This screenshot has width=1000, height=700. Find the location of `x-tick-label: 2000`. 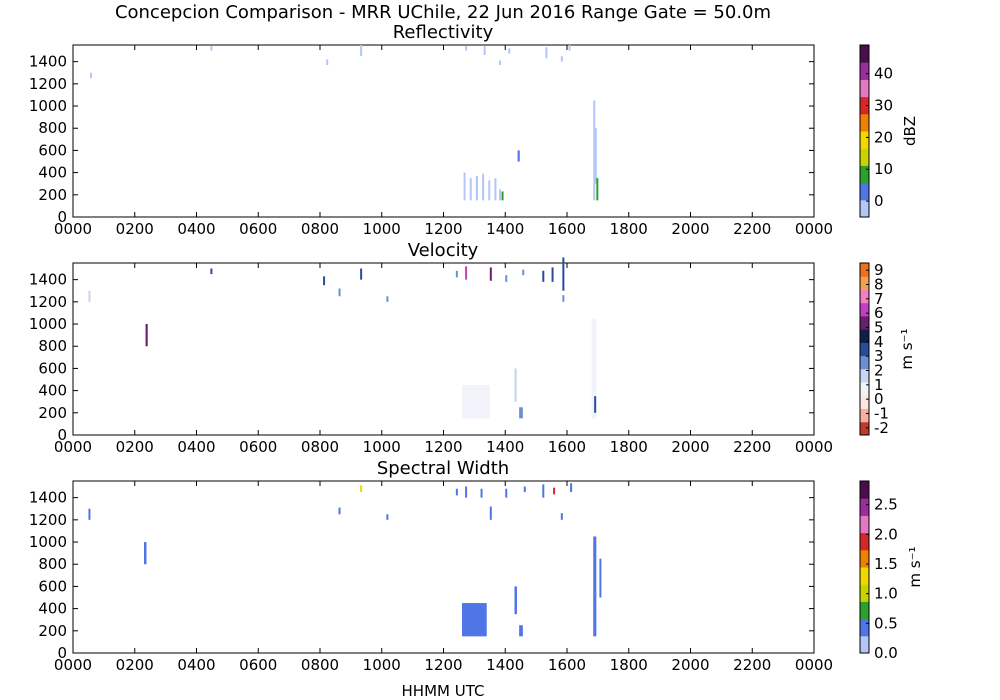

x-tick-label: 2000 is located at coordinates (690, 665).